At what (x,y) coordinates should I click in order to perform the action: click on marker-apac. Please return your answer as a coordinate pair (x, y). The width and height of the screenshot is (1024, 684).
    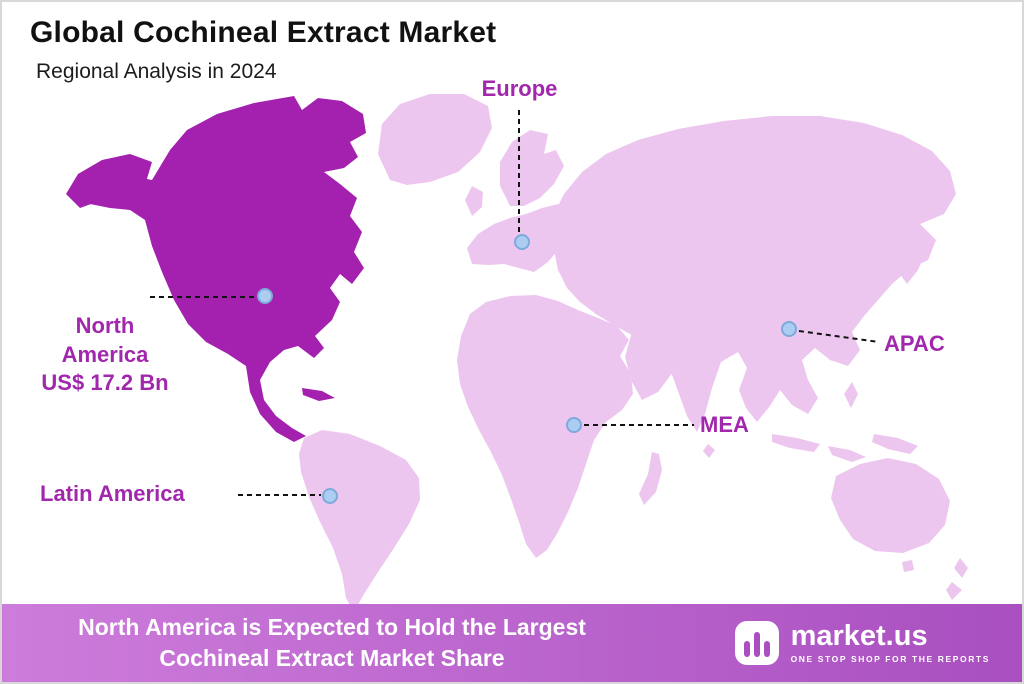
    Looking at the image, I should click on (789, 329).